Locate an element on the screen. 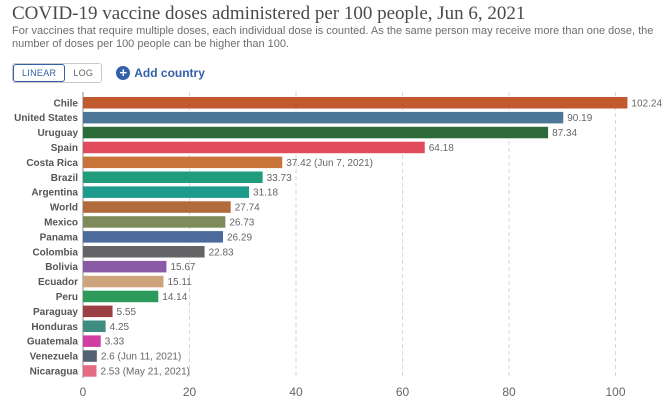 Image resolution: width=669 pixels, height=406 pixels. value-label: 14.14 is located at coordinates (174, 297).